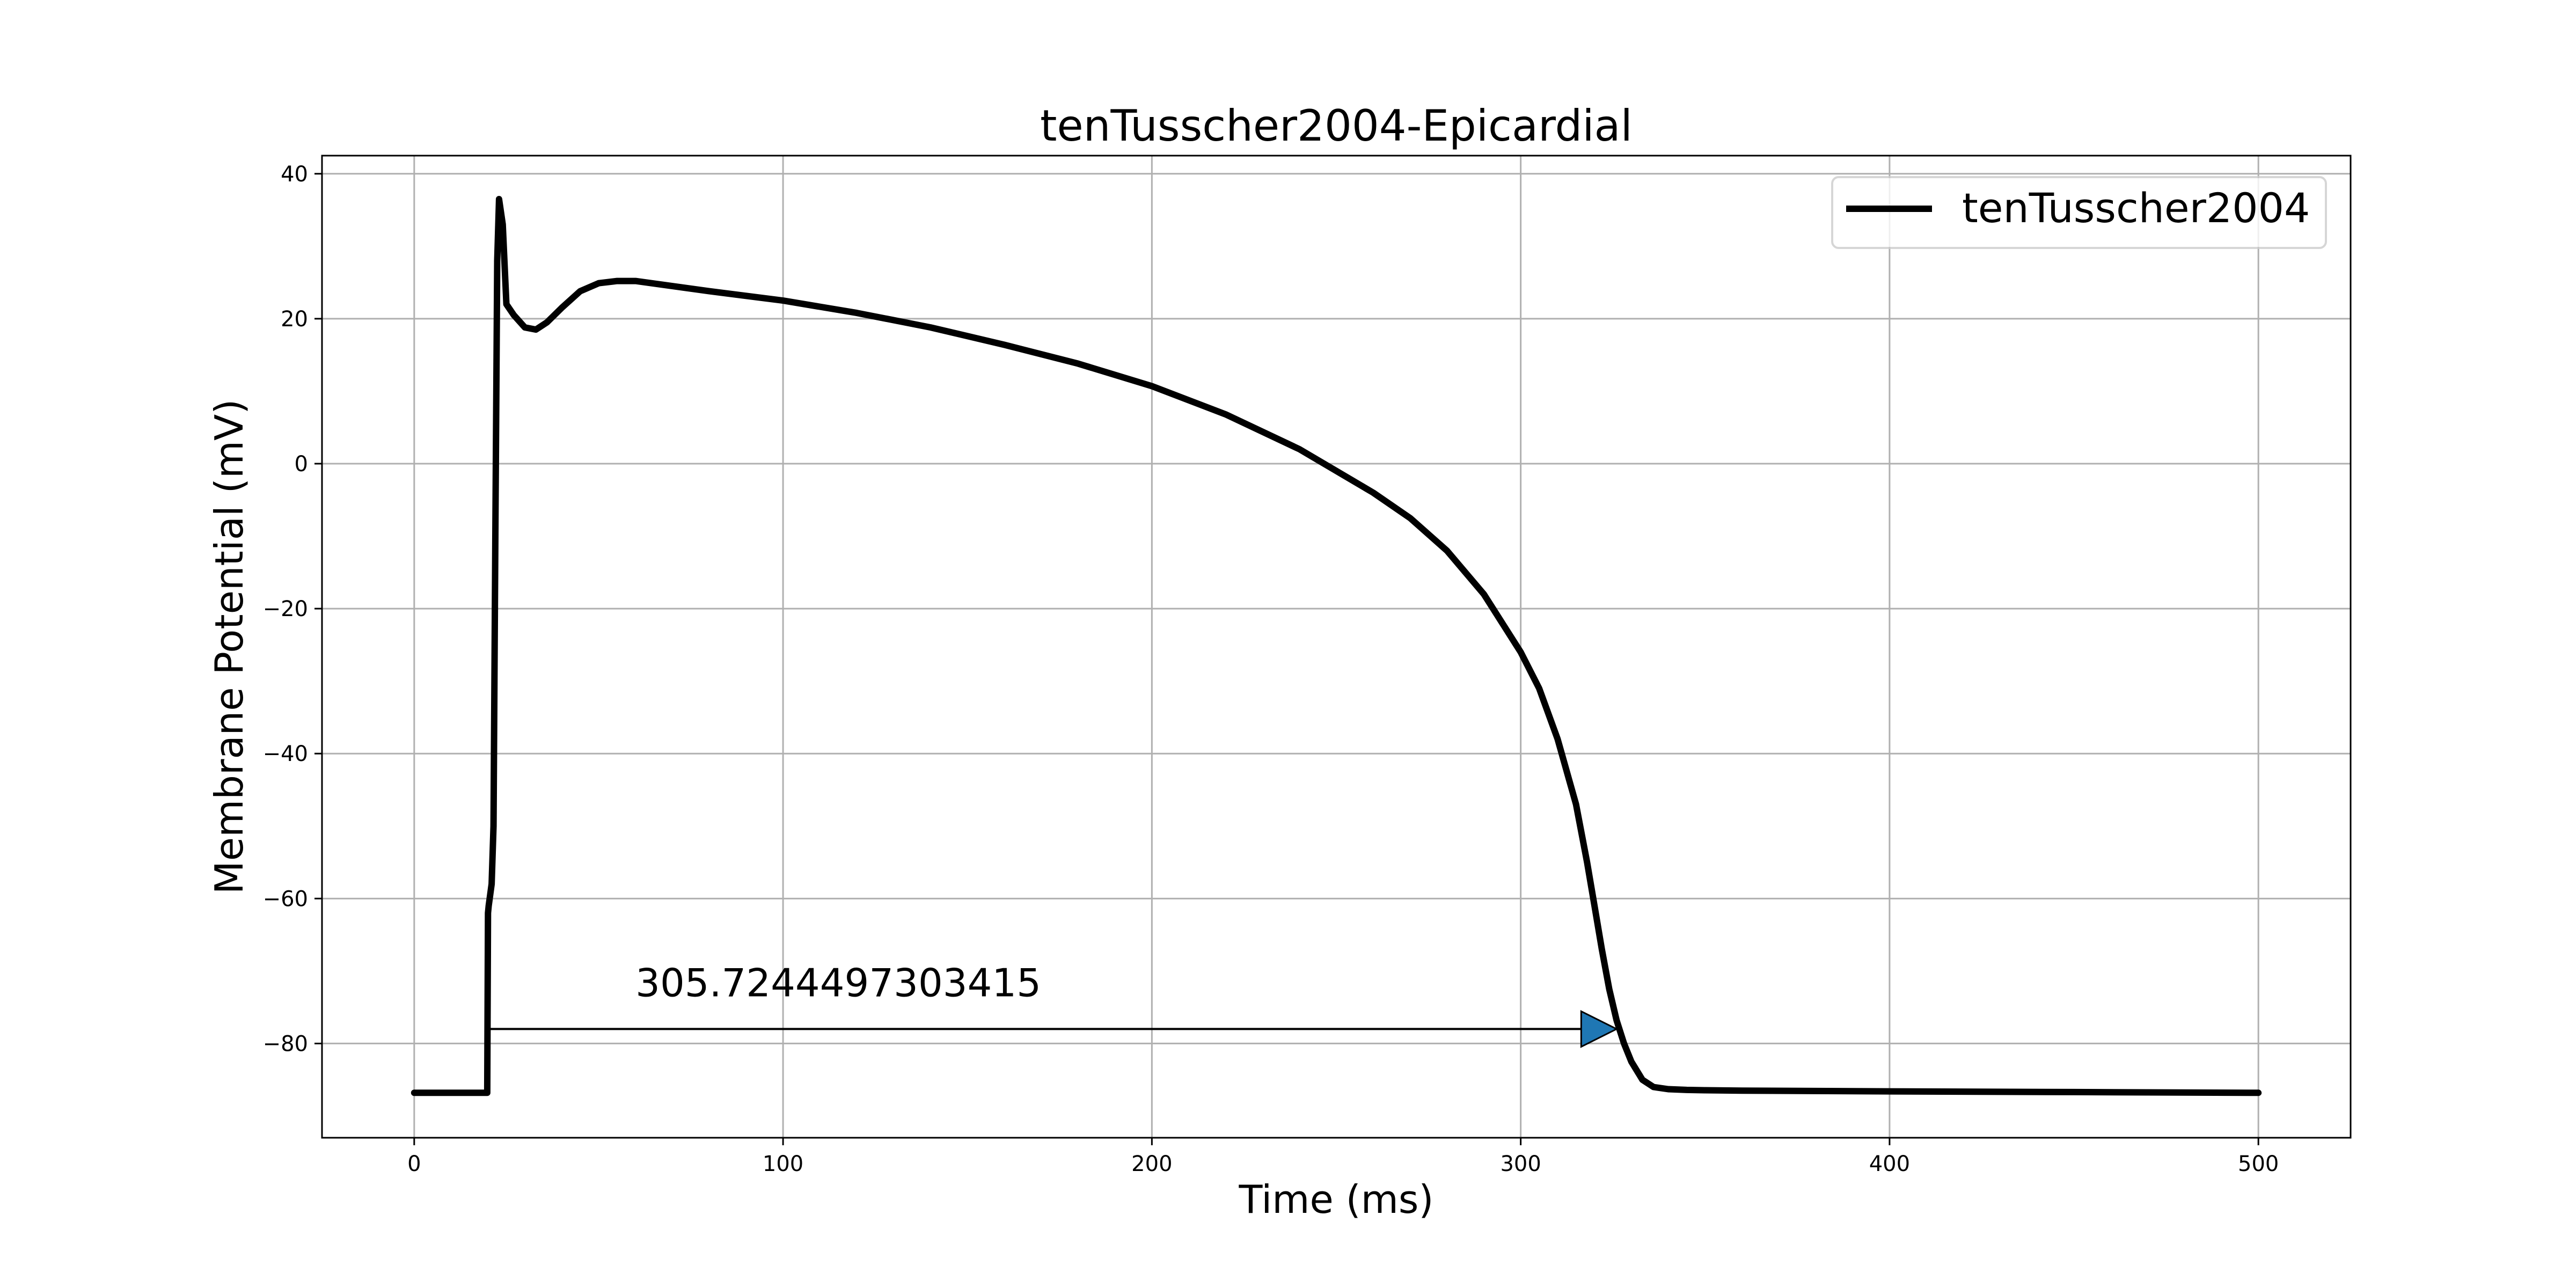 This screenshot has height=1288, width=2576. Describe the element at coordinates (1599, 1028) in the screenshot. I see `annotation-arrow-head` at that location.